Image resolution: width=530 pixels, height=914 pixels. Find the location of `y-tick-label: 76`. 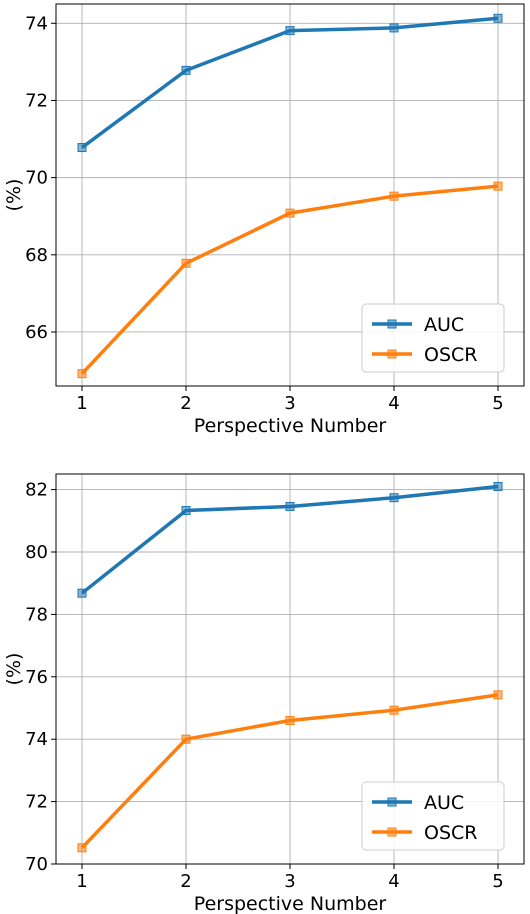

y-tick-label: 76 is located at coordinates (36, 677).